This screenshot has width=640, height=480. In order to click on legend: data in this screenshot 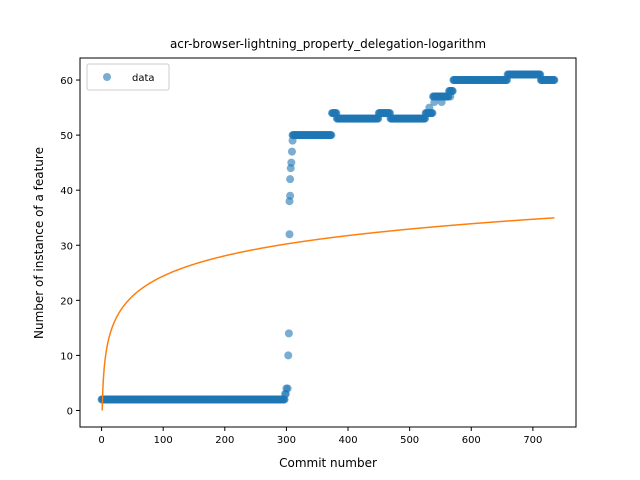, I will do `click(128, 77)`.